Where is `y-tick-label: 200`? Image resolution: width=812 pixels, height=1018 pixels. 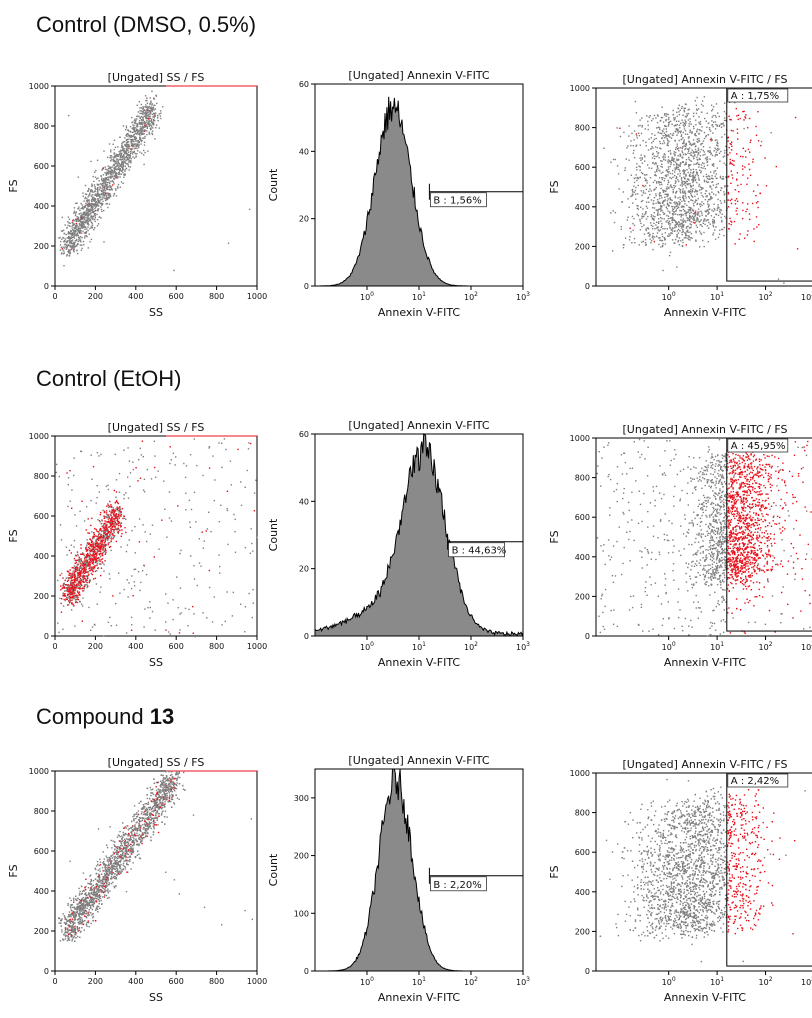
y-tick-label: 200 is located at coordinates (41, 246).